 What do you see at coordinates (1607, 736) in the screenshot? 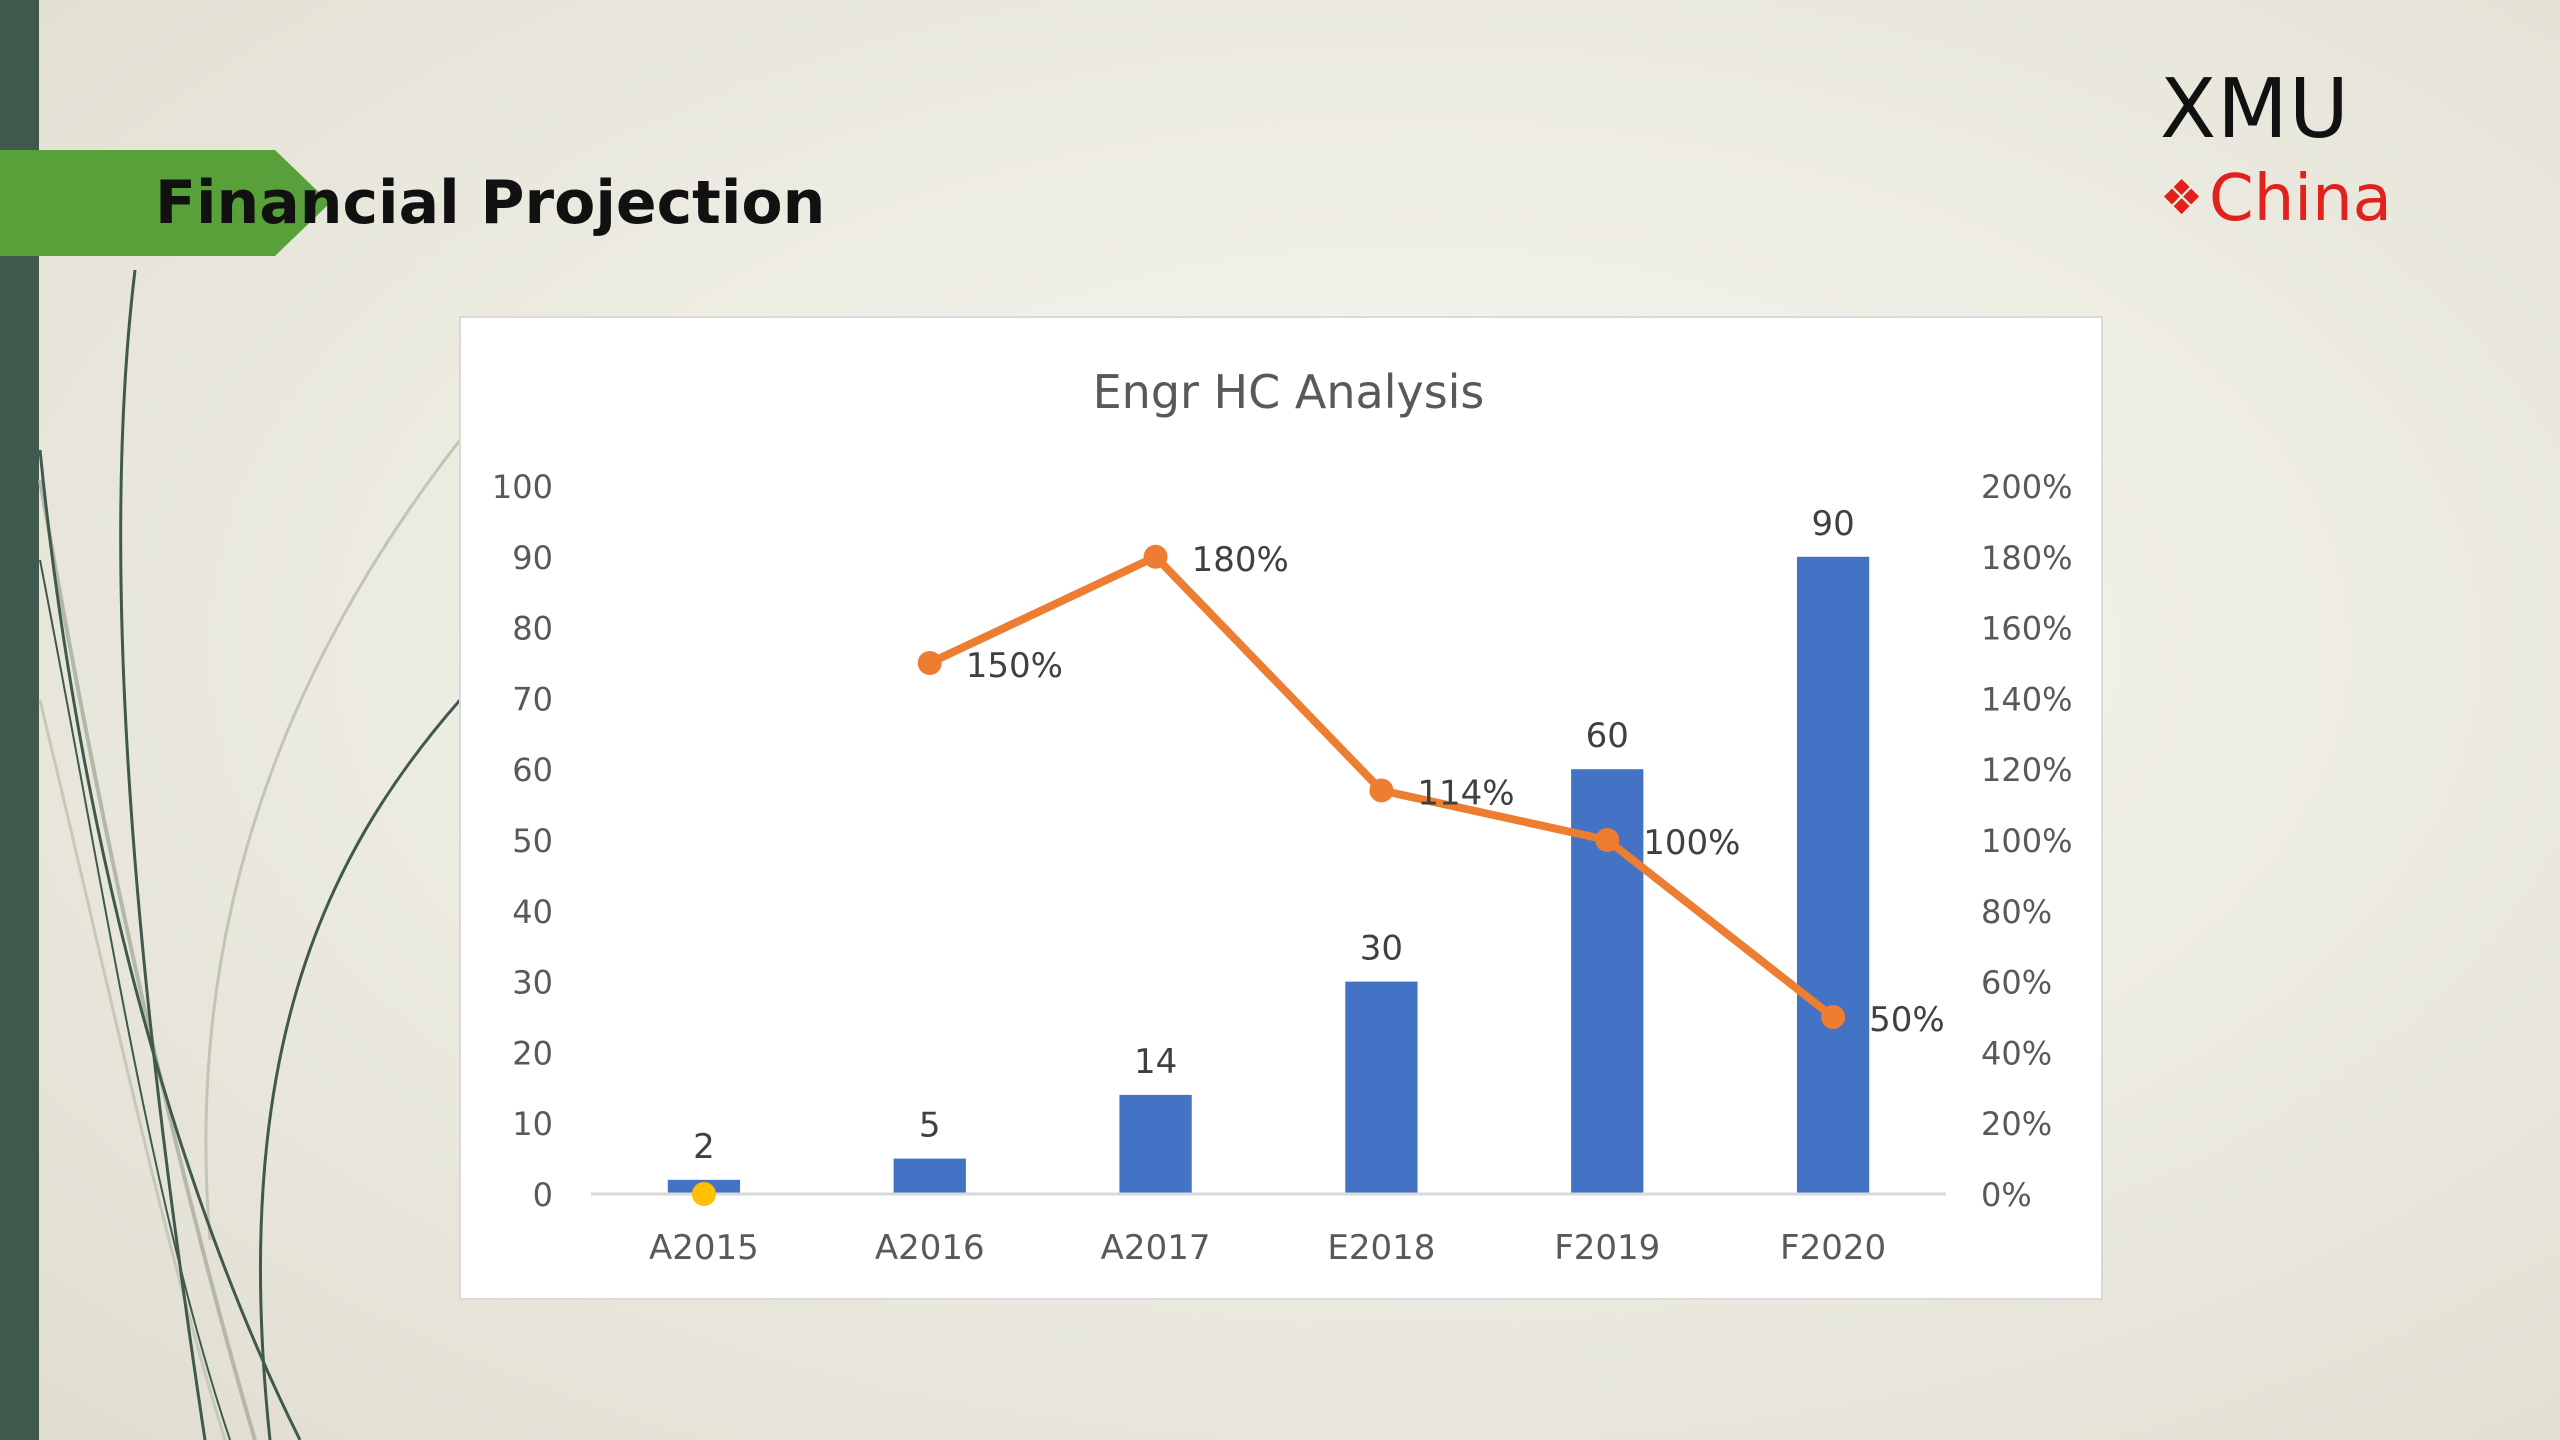
I see `bar-data-label: 60` at bounding box center [1607, 736].